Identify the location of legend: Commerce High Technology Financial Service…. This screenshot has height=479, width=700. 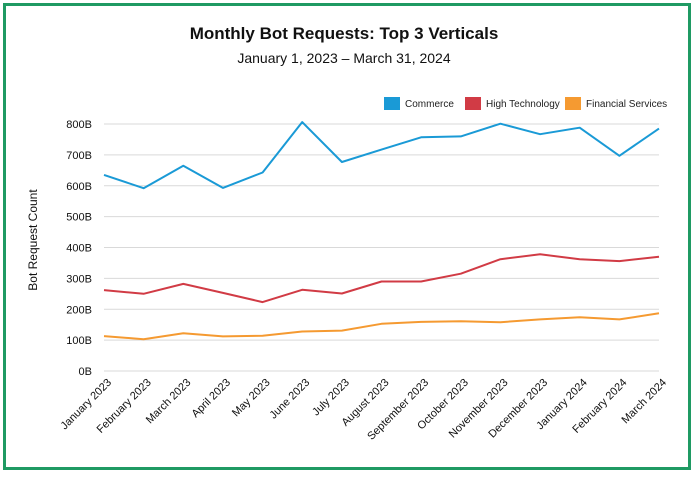
(525, 103).